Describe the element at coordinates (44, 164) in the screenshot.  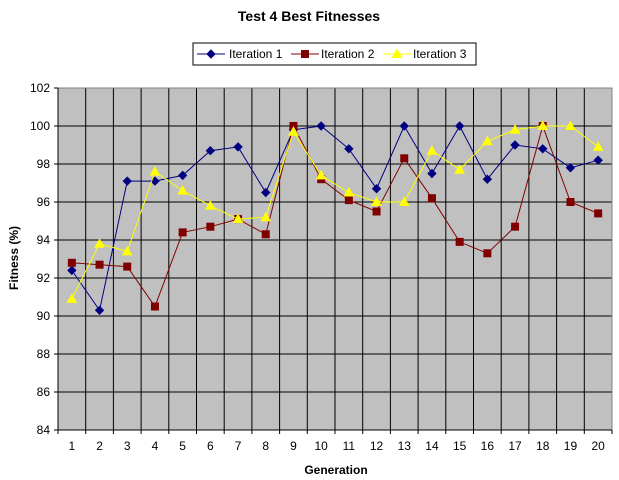
I see `y-tick-label: 98` at that location.